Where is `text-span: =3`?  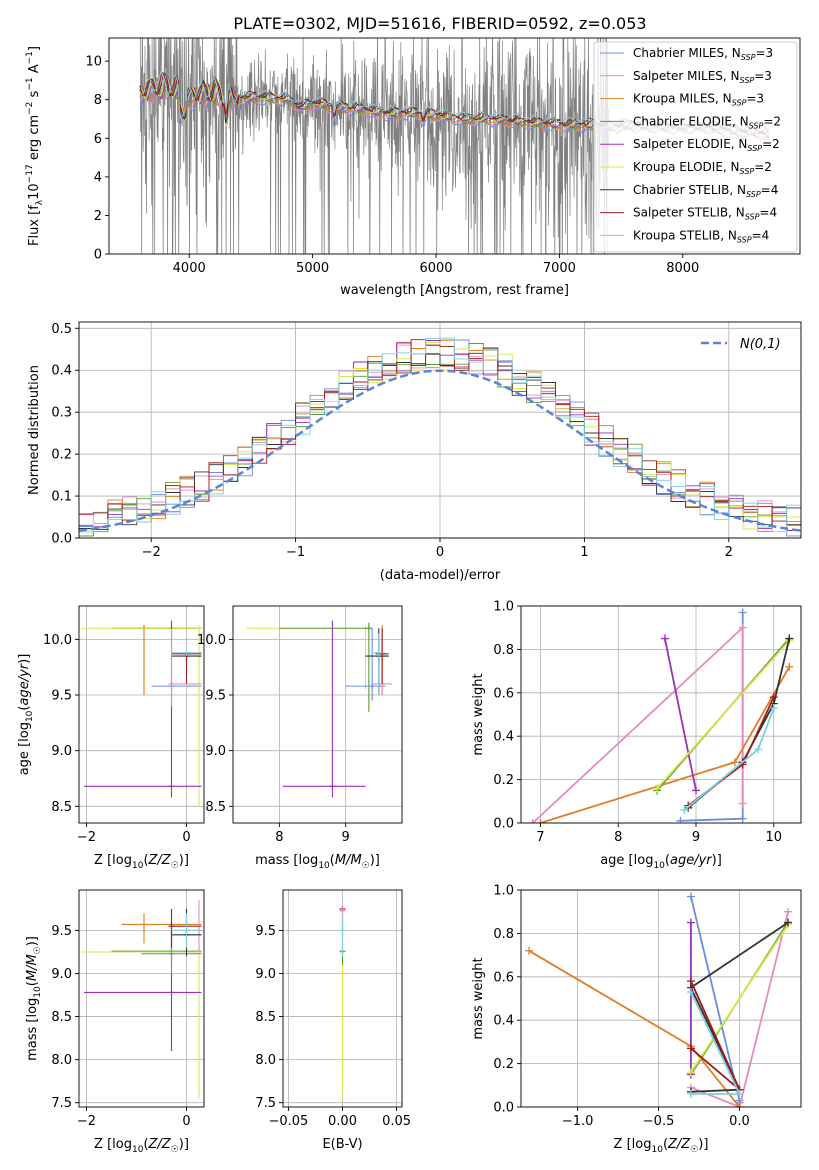
text-span: =3 is located at coordinates (755, 99).